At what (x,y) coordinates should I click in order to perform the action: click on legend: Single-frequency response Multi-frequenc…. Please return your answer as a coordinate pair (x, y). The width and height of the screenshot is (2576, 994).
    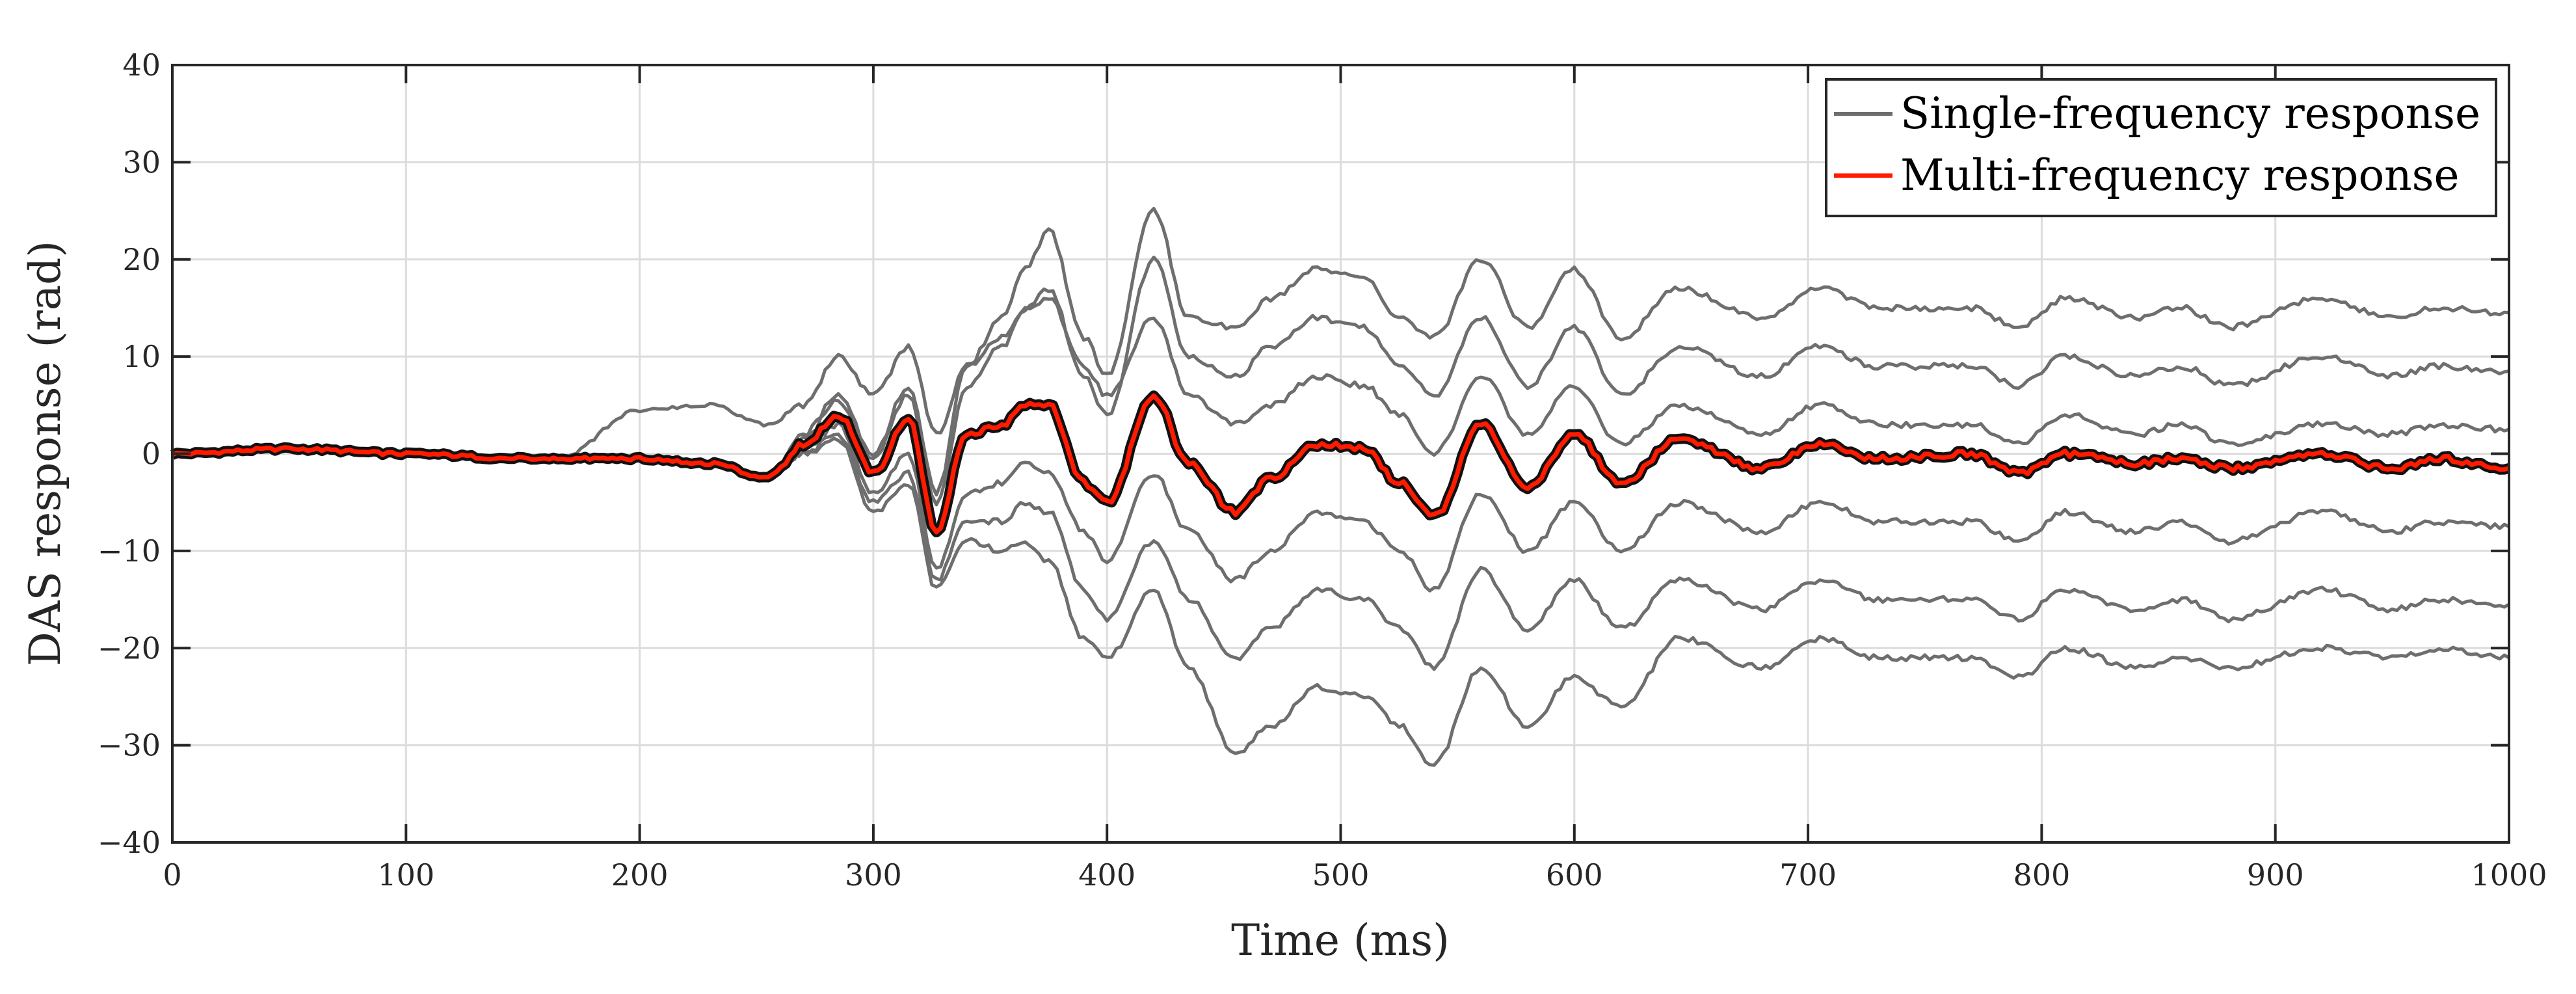
    Looking at the image, I should click on (2161, 147).